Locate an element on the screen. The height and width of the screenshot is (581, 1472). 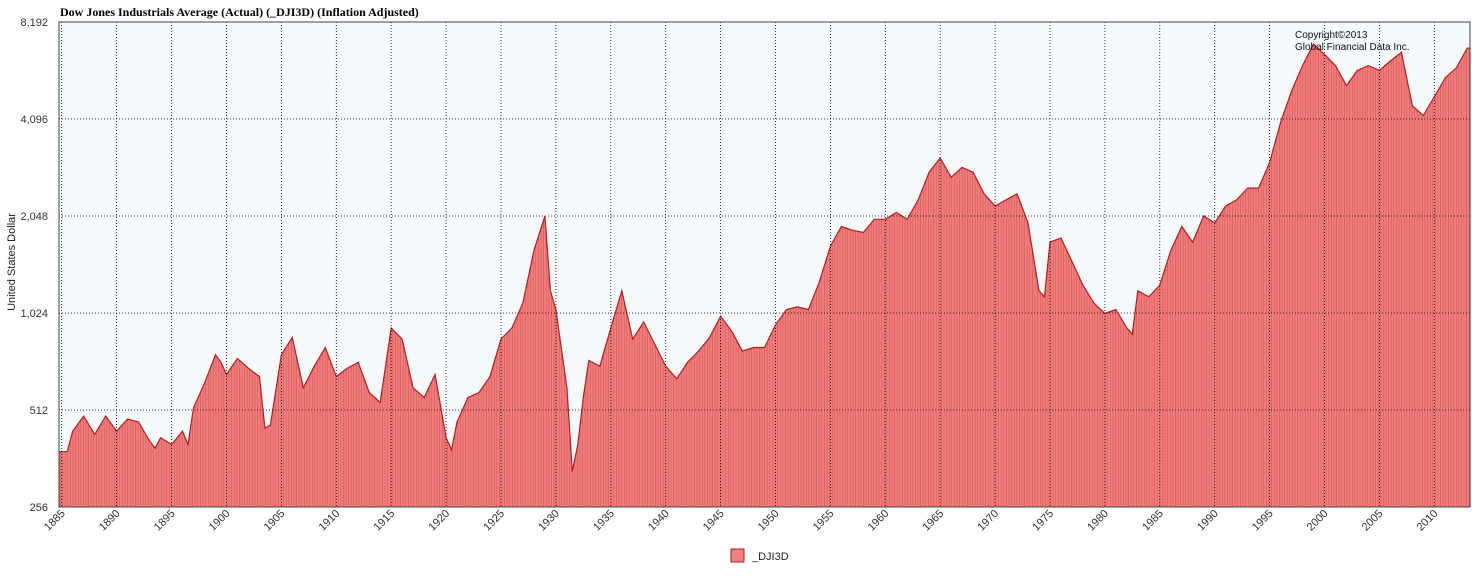
y-tick-label: 1,024 is located at coordinates (34, 314).